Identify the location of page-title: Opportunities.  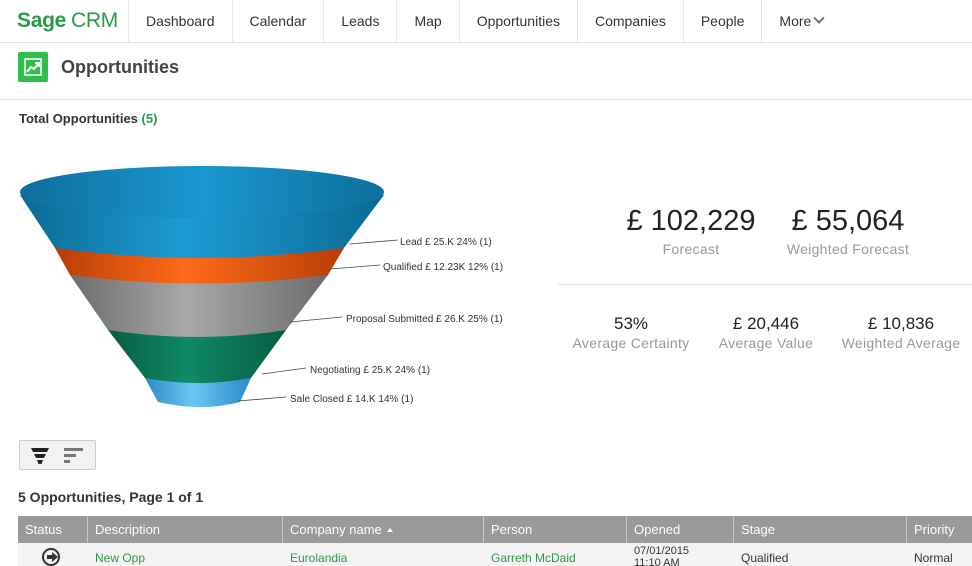
(120, 67).